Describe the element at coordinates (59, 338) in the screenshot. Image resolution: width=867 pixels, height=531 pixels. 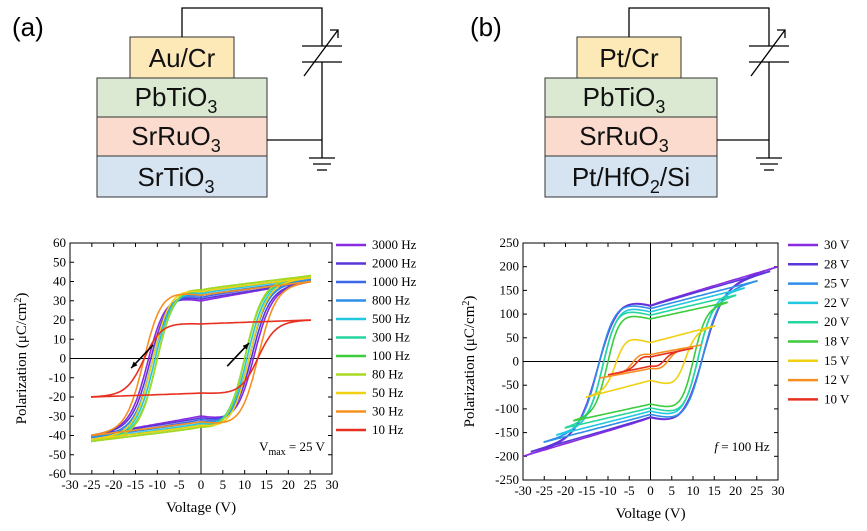
I see `y-tick-label: 10` at that location.